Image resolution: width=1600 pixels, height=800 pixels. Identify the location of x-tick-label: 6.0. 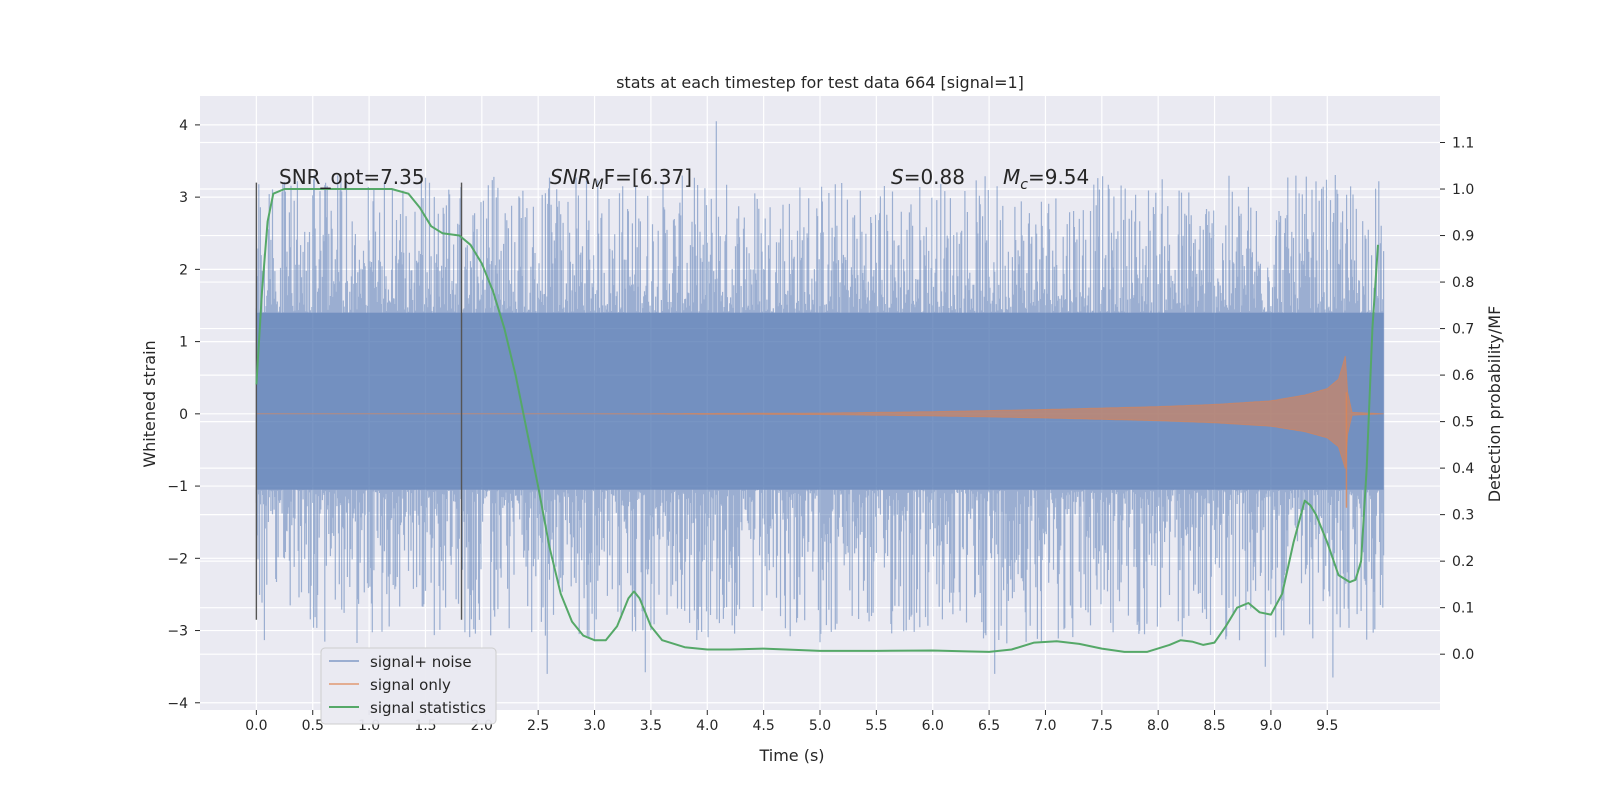
(933, 726).